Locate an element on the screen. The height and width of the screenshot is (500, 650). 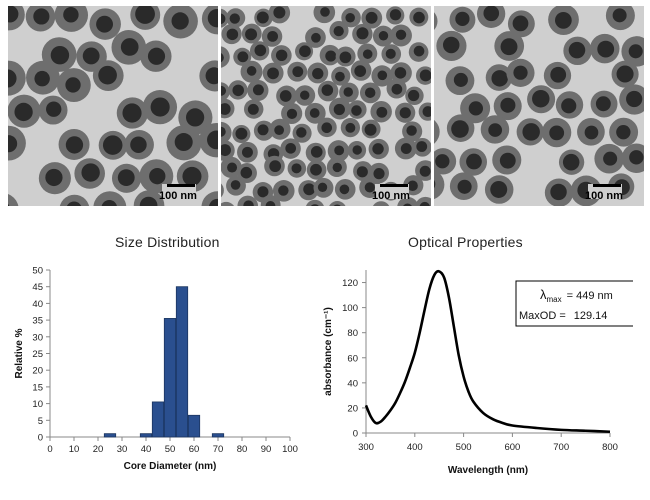
tem-image-1: 100 nm is located at coordinates (113, 106).